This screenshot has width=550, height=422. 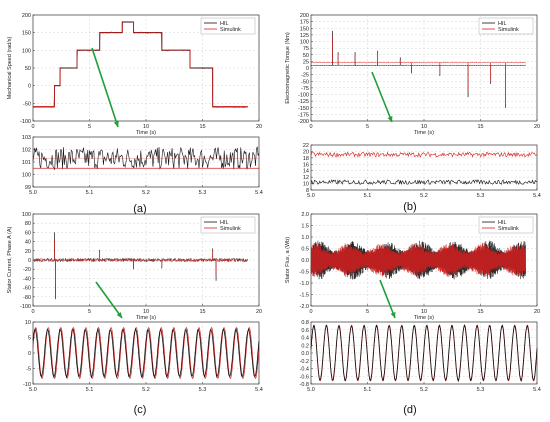 What do you see at coordinates (424, 167) in the screenshot?
I see `b-zoom-plot-area` at bounding box center [424, 167].